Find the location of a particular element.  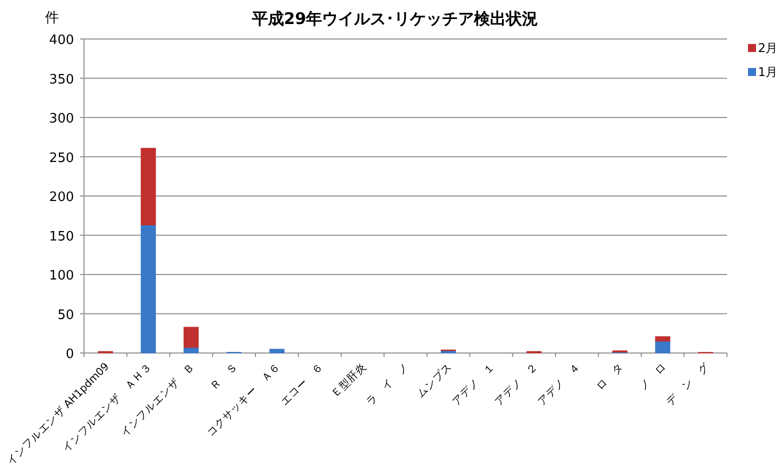

y-tick-label: 400 is located at coordinates (61, 40).